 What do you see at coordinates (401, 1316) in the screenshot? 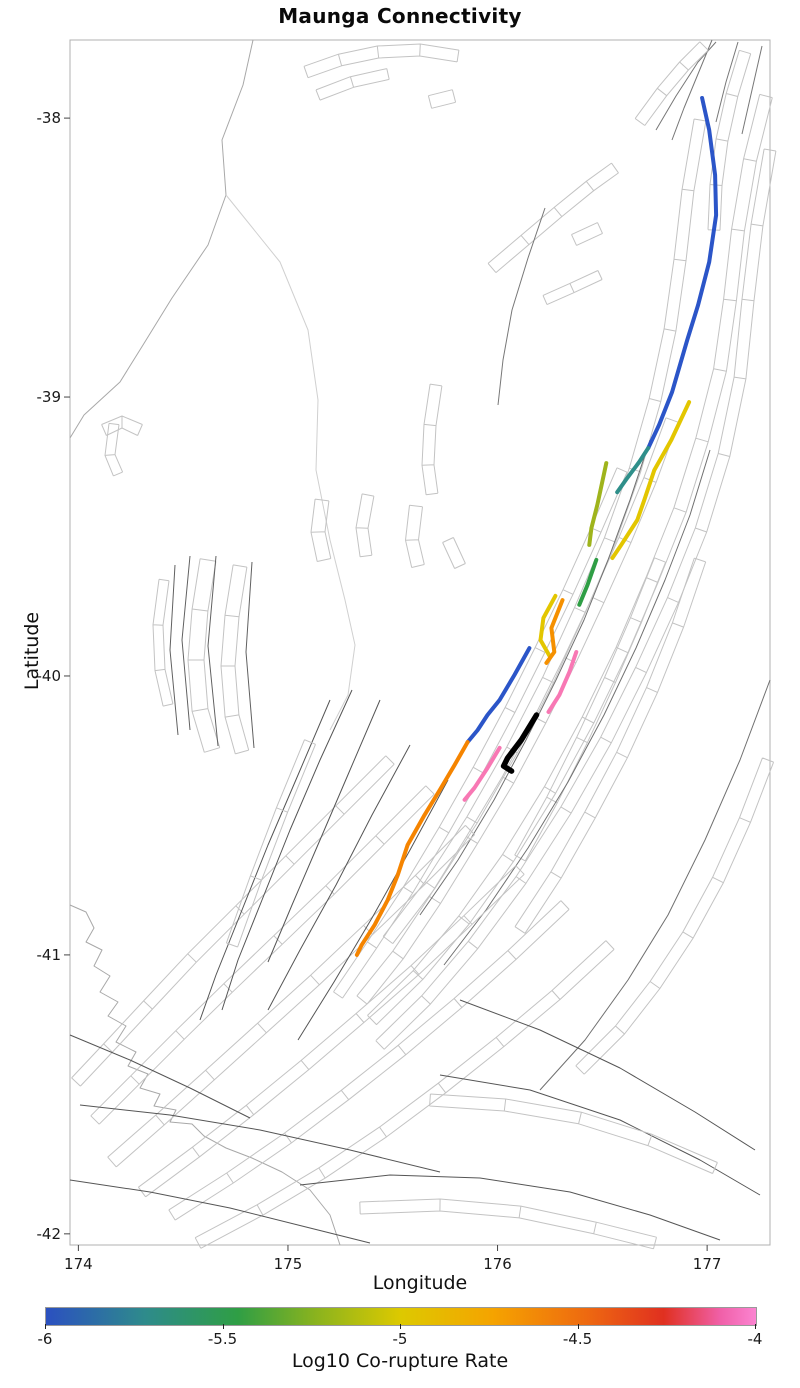
I see `colorbar-gradient` at bounding box center [401, 1316].